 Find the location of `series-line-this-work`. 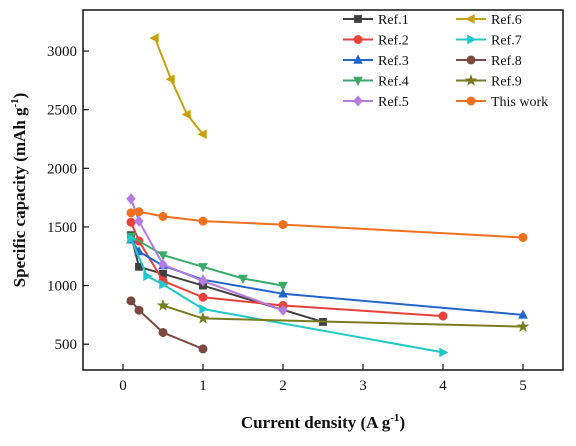

series-line-this-work is located at coordinates (327, 224).